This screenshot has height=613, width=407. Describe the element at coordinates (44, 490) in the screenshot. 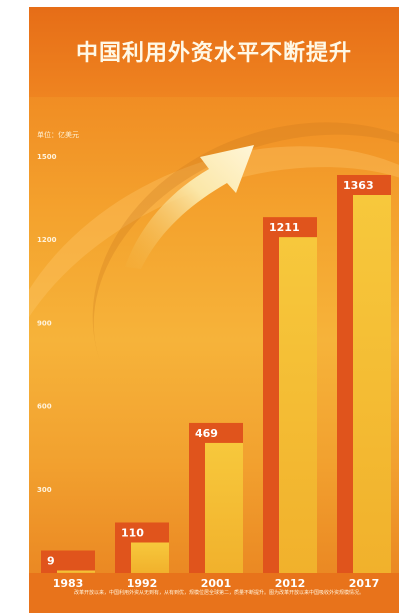

I see `y-tick-label: 300` at that location.